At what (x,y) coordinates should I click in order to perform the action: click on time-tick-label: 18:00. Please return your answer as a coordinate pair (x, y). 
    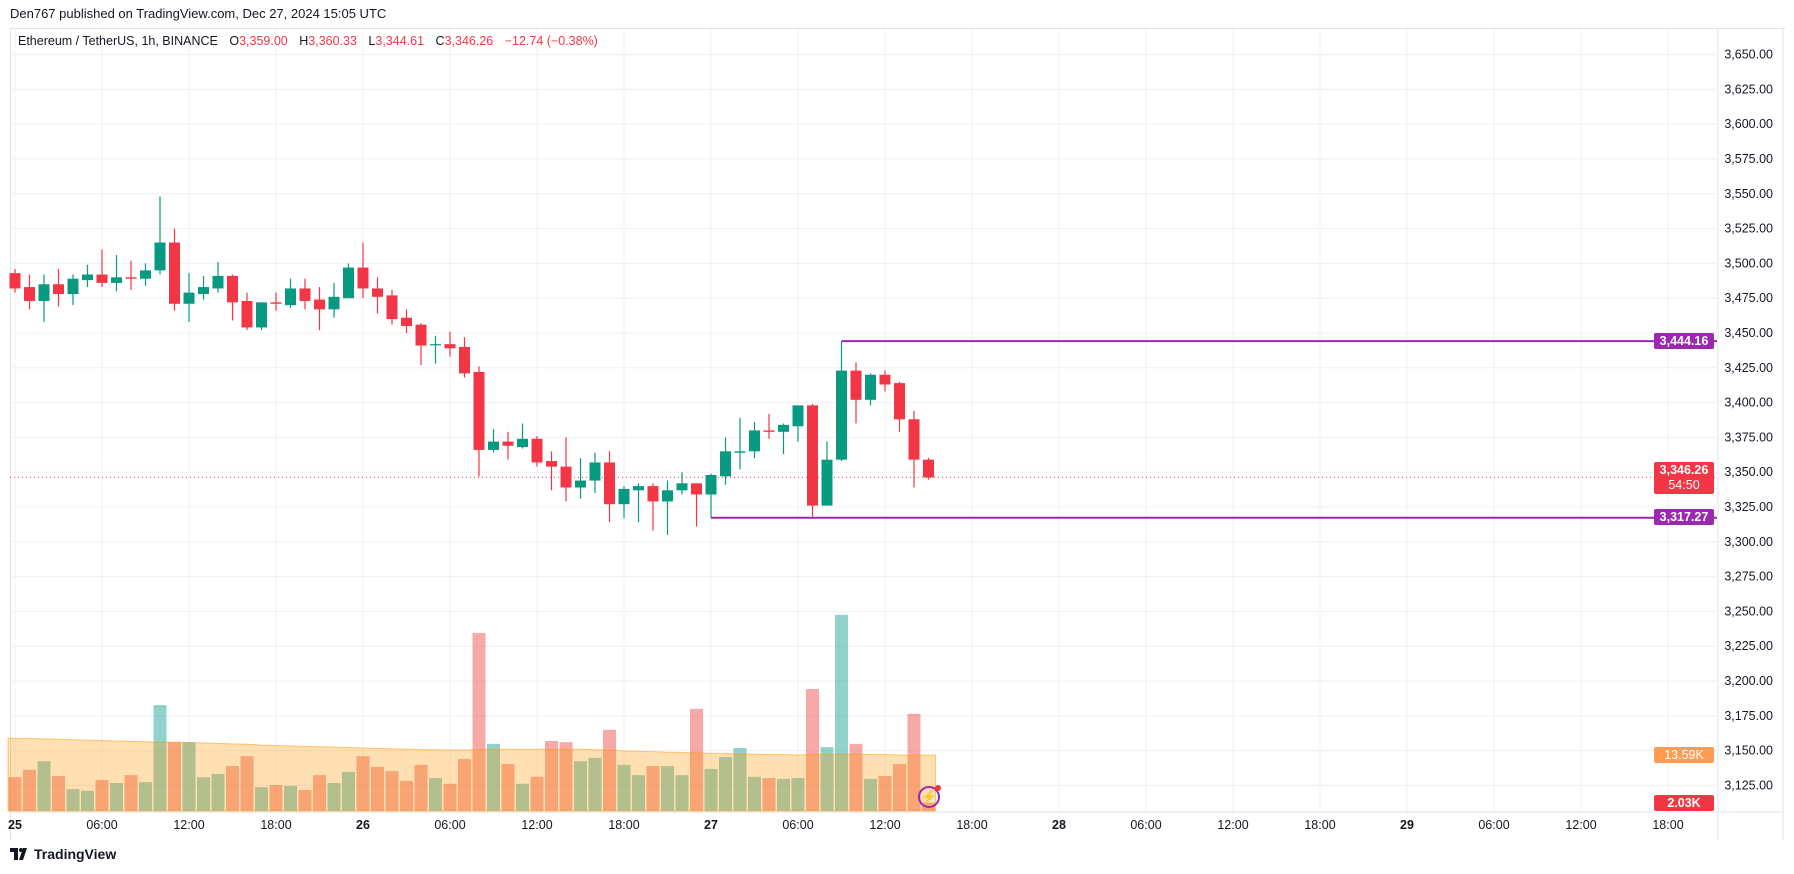
    Looking at the image, I should click on (1667, 825).